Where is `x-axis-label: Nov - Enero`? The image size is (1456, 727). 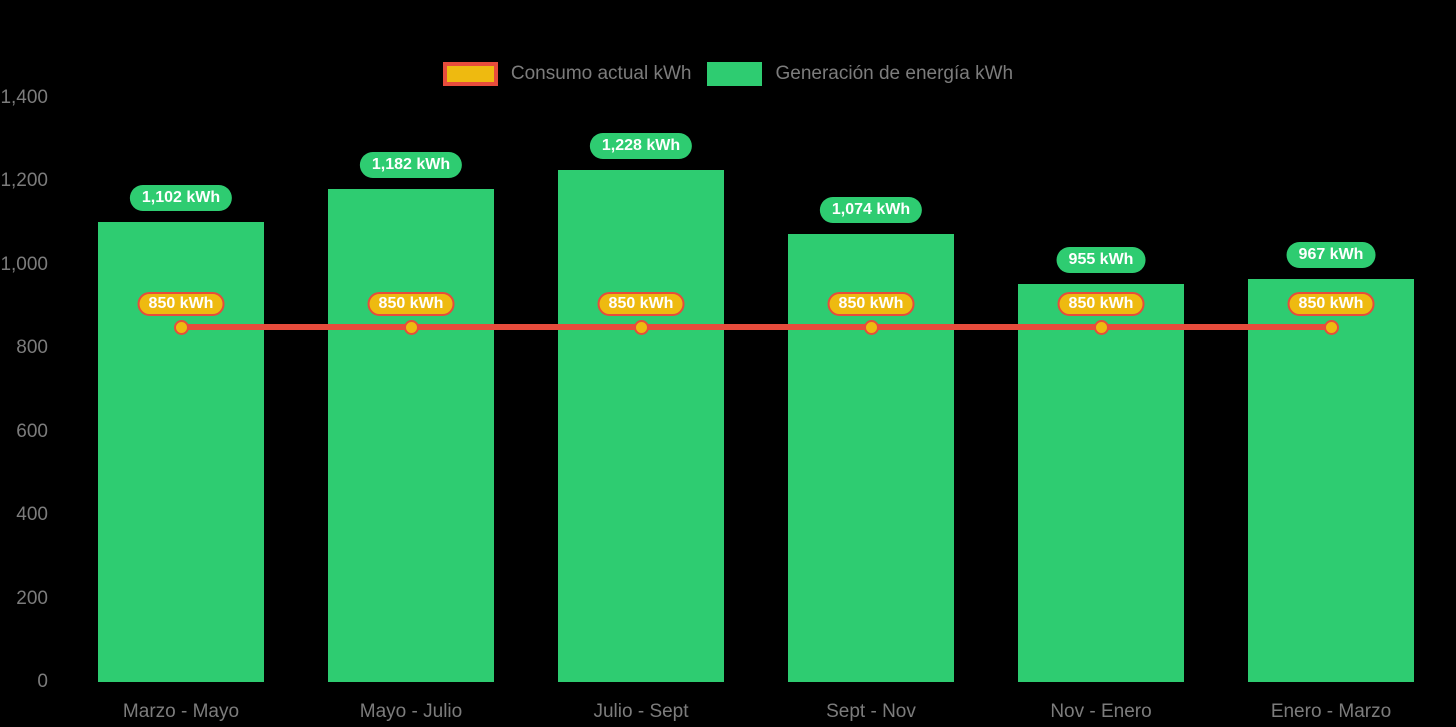 x-axis-label: Nov - Enero is located at coordinates (1101, 711).